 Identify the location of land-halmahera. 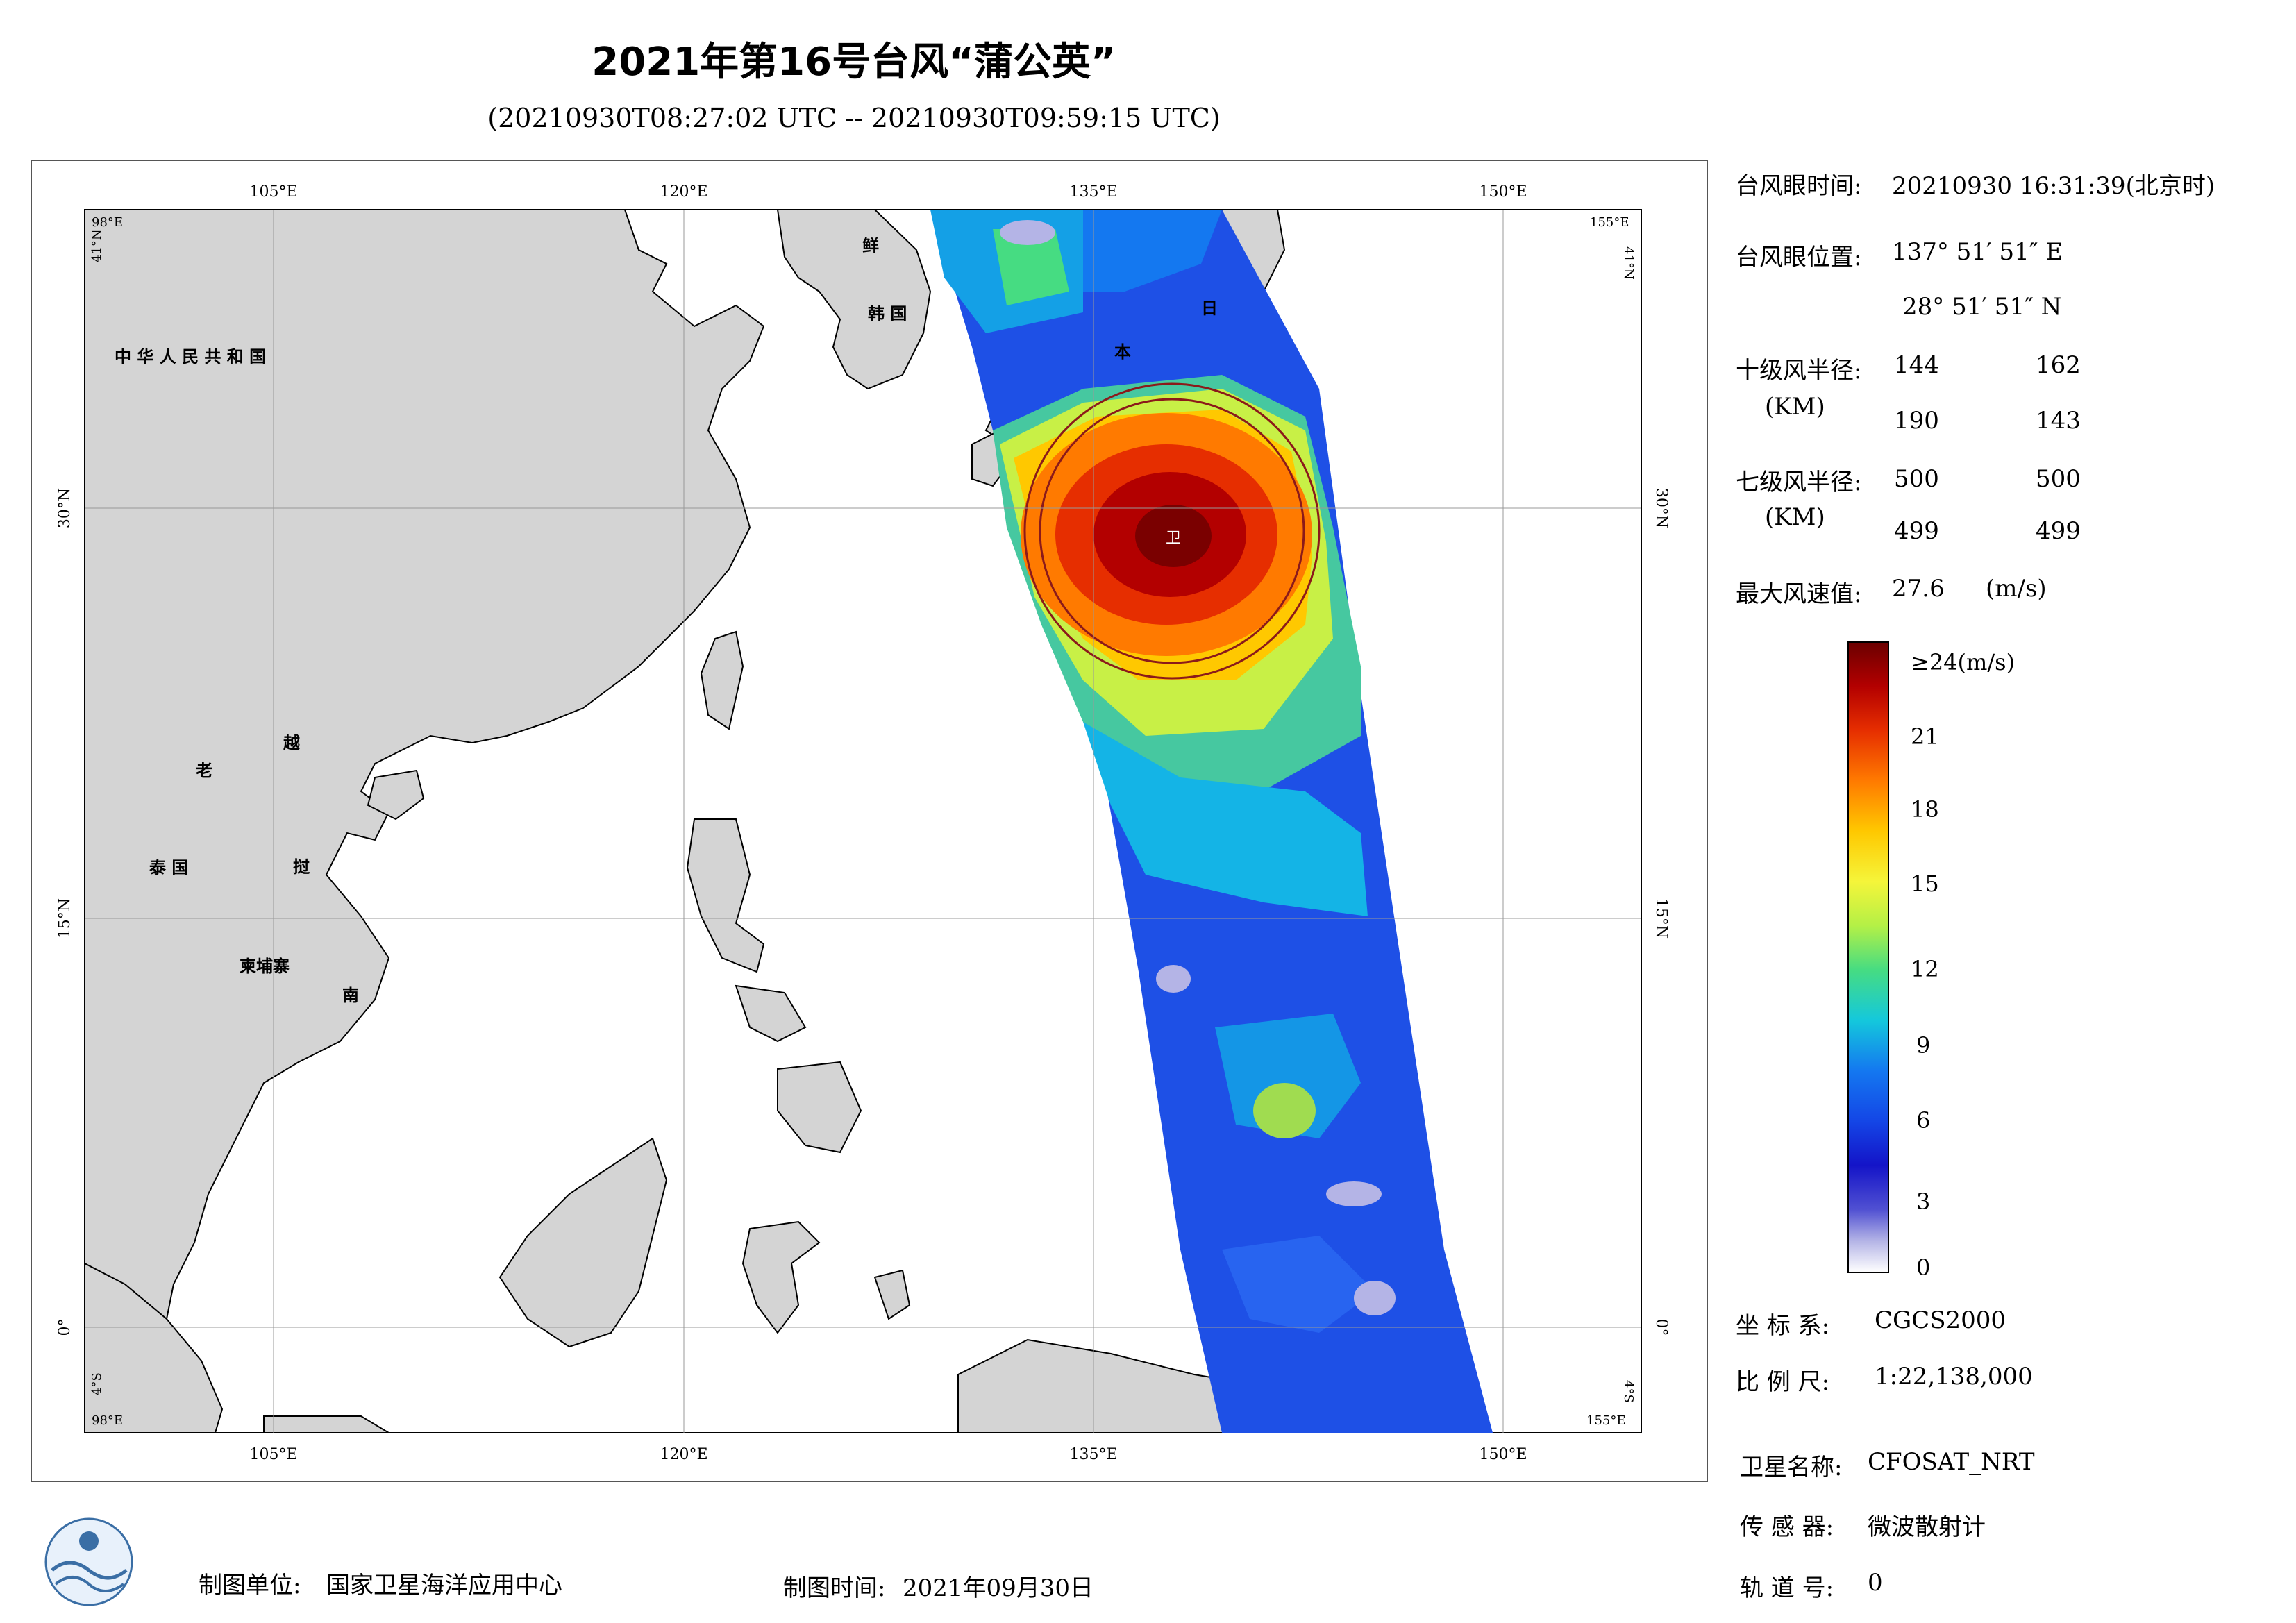
(892, 1294).